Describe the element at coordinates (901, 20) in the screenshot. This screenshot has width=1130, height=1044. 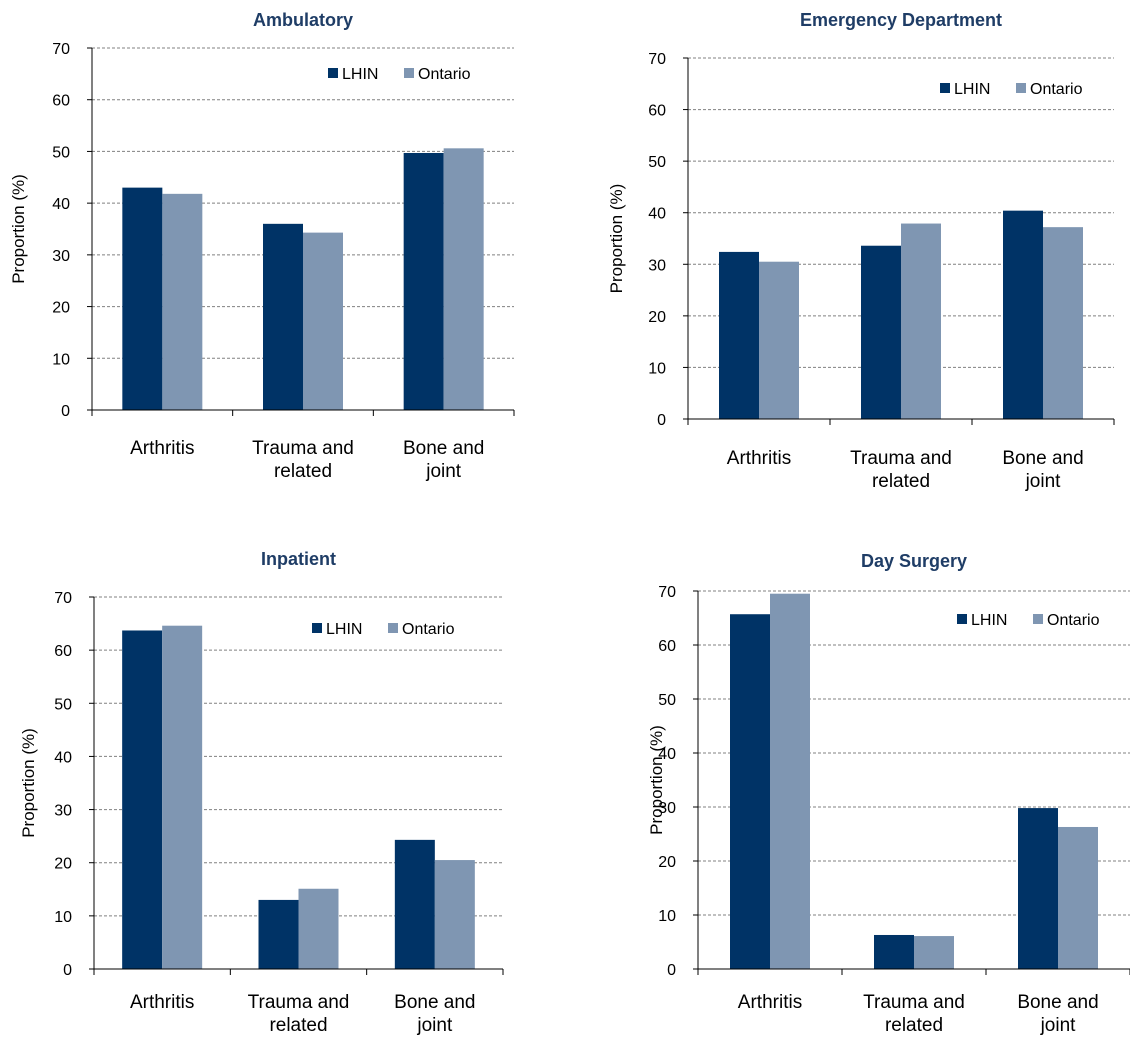
I see `chart-title: Emergency Department` at that location.